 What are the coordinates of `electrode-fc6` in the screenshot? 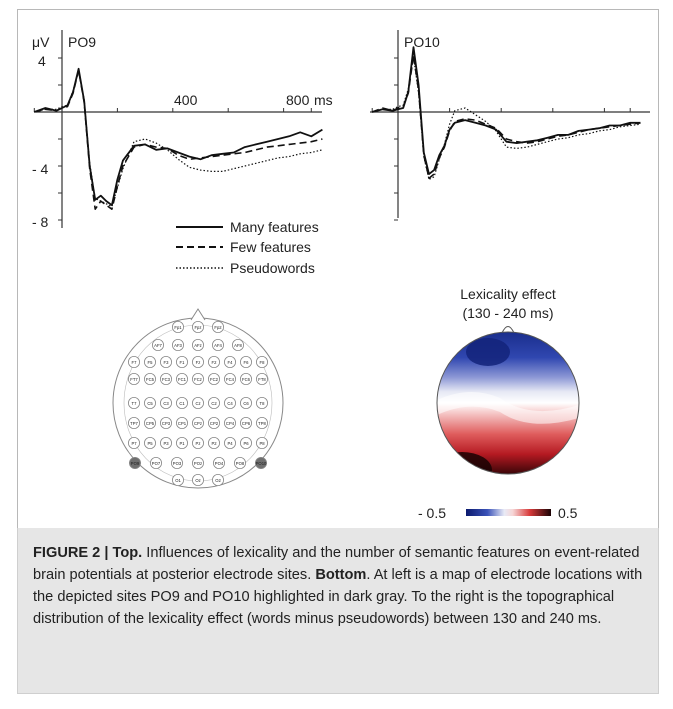 It's located at (245, 378).